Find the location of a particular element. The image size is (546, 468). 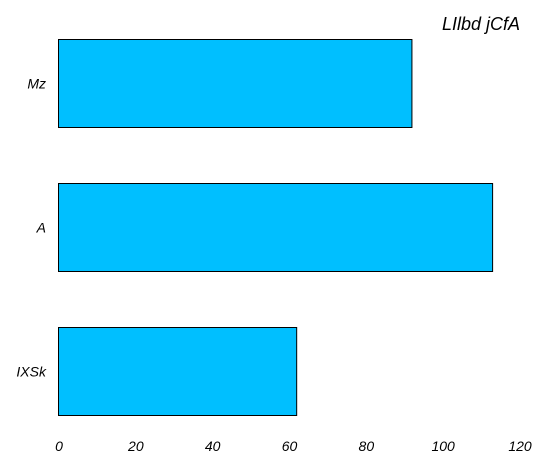

x-tick-label-80: 80 is located at coordinates (367, 446).